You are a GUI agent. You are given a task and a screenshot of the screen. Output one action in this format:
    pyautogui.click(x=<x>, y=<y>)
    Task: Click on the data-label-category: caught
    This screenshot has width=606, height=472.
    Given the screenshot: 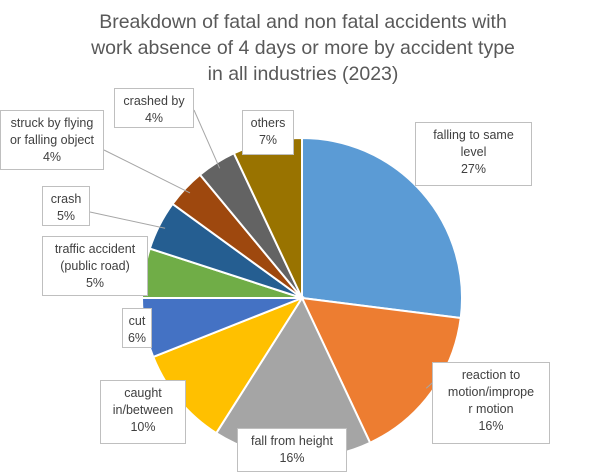 What is the action you would take?
    pyautogui.click(x=143, y=393)
    